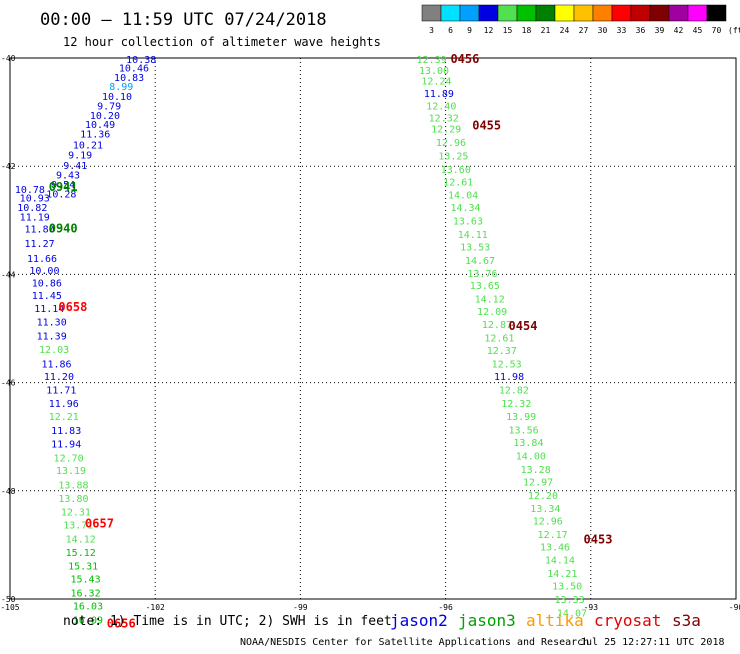 Image resolution: width=740 pixels, height=654 pixels. I want to click on wave-height-value: 14.67, so click(480, 261).